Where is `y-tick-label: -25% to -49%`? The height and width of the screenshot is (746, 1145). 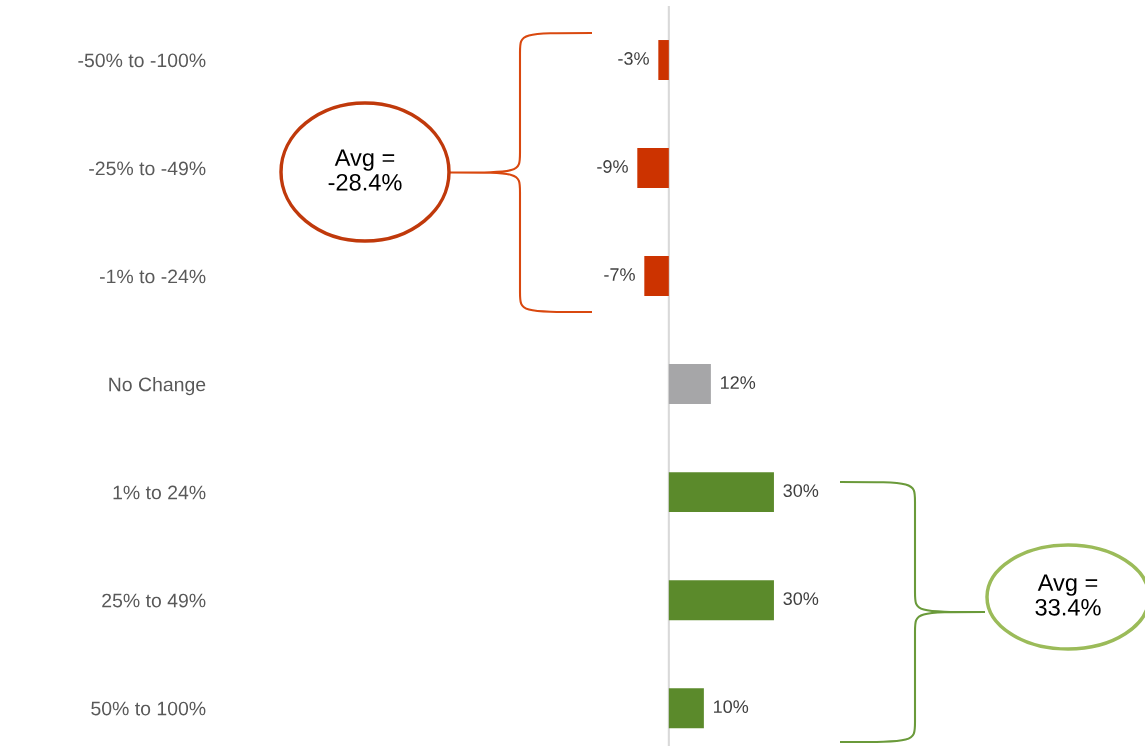
y-tick-label: -25% to -49% is located at coordinates (147, 168).